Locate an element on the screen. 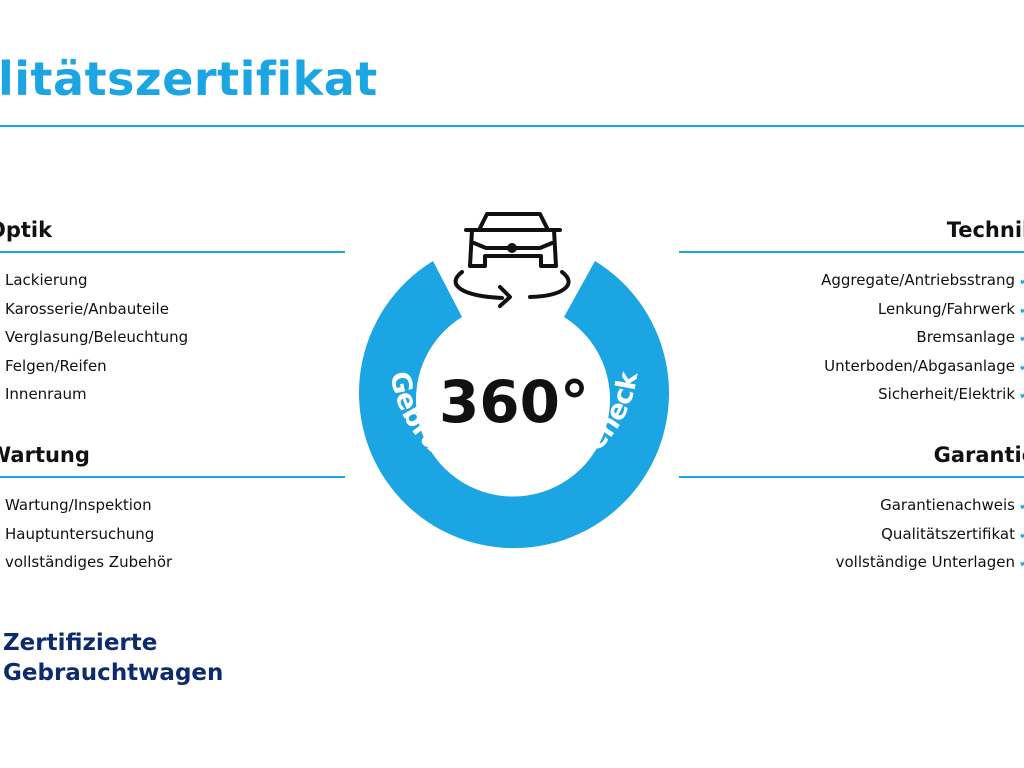  car-rotate-icon is located at coordinates (512, 260).